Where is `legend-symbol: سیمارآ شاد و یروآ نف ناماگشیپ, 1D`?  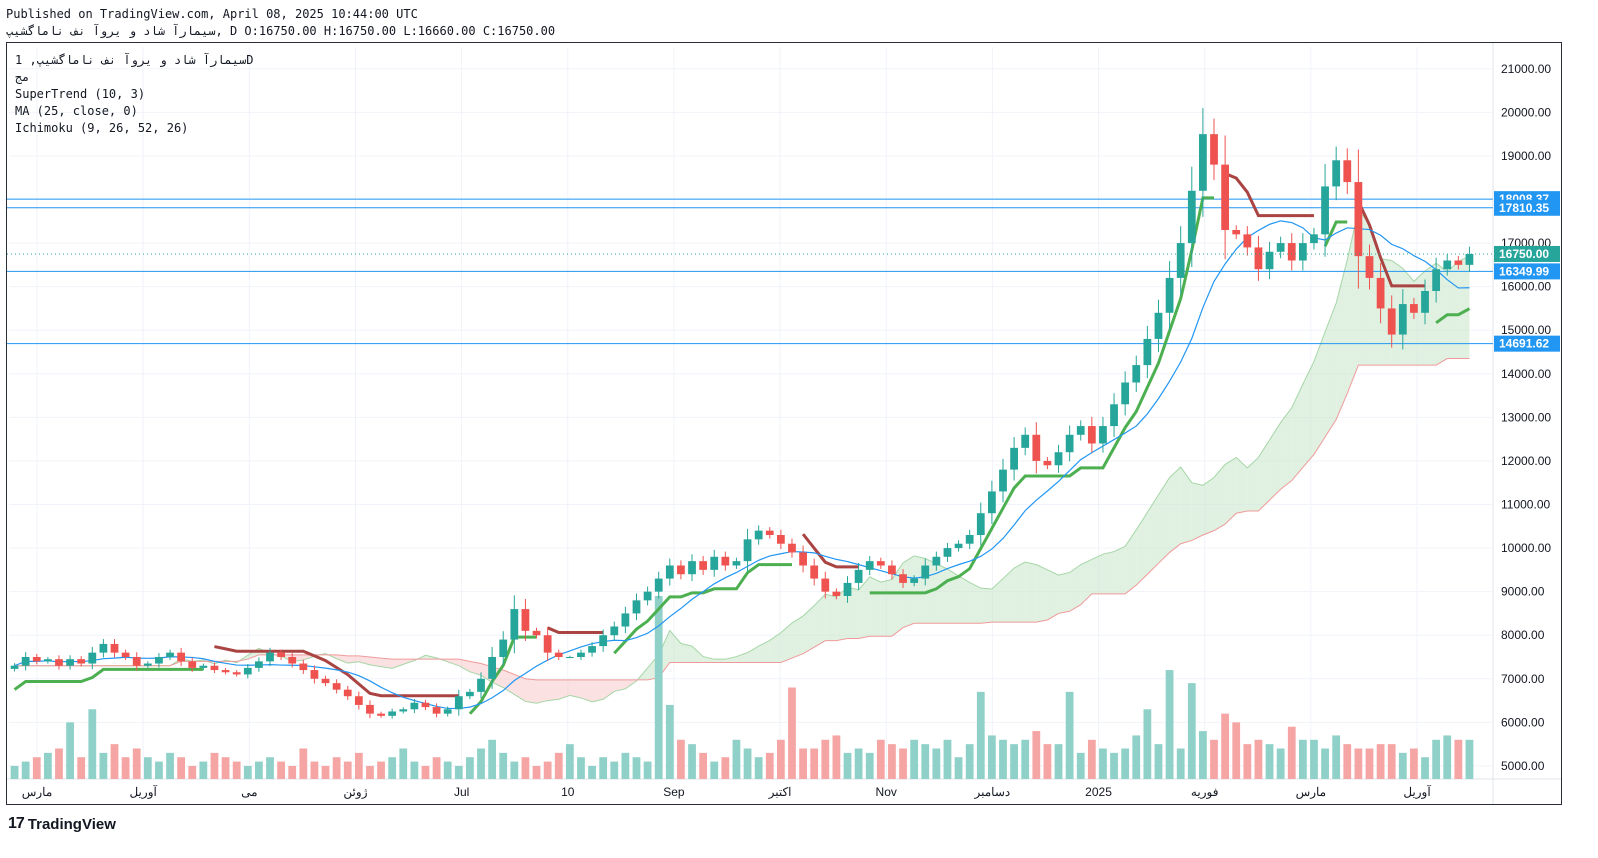
legend-symbol: سیمارآ شاد و یروآ نف ناماگشیپ, 1D is located at coordinates (134, 60).